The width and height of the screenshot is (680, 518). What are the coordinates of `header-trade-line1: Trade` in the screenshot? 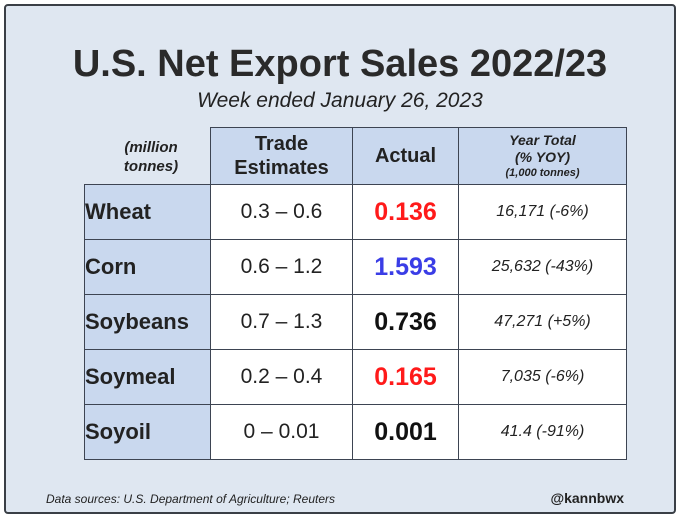 It's located at (281, 144).